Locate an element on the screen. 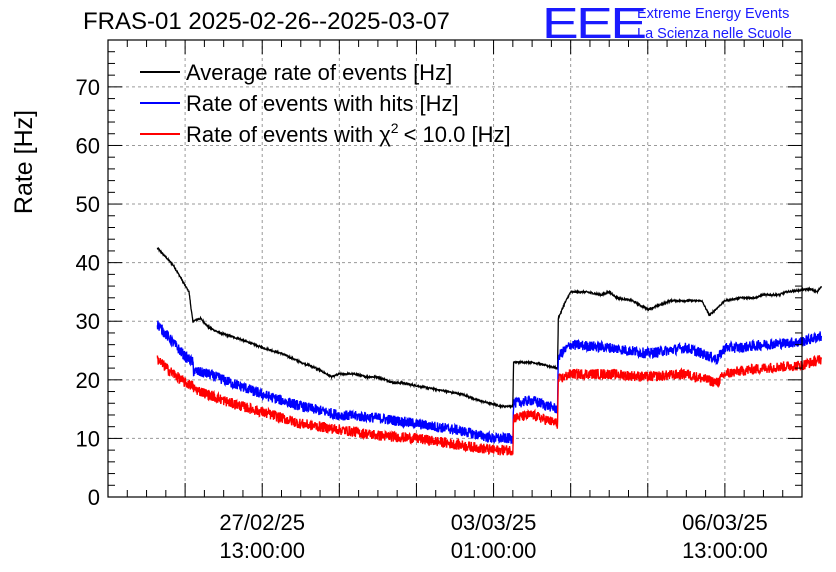  xtick-date-1: 03/03/25 is located at coordinates (494, 522).